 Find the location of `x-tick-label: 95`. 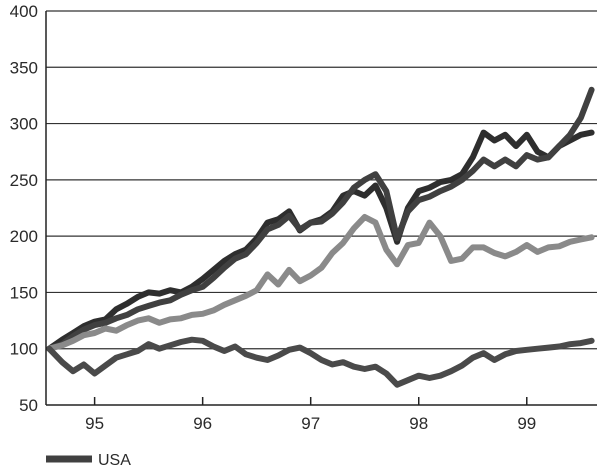

x-tick-label: 95 is located at coordinates (94, 423).